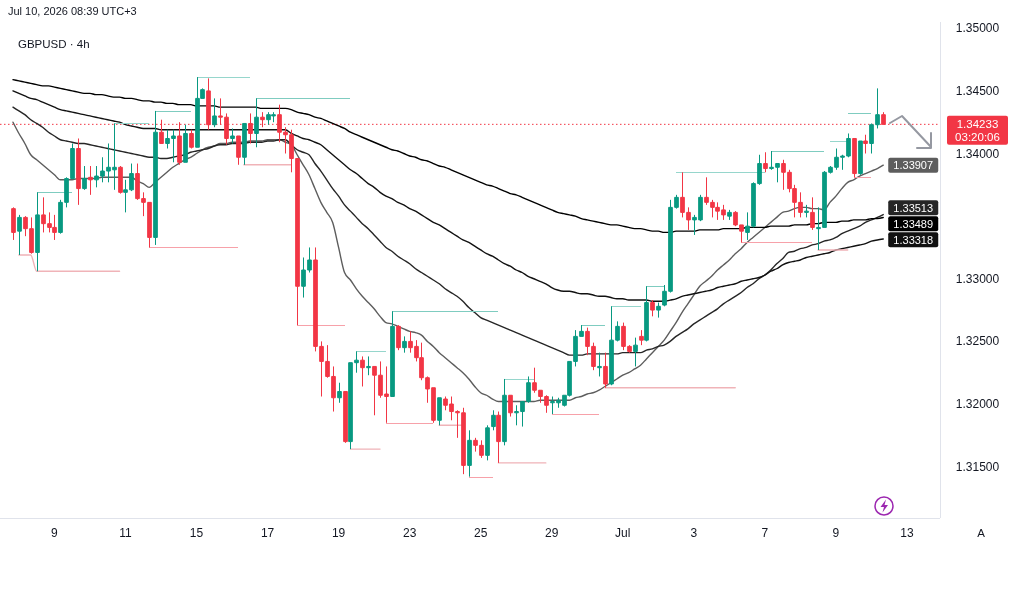 The image size is (1024, 609). What do you see at coordinates (623, 533) in the screenshot?
I see `x-tick-label: Jul` at bounding box center [623, 533].